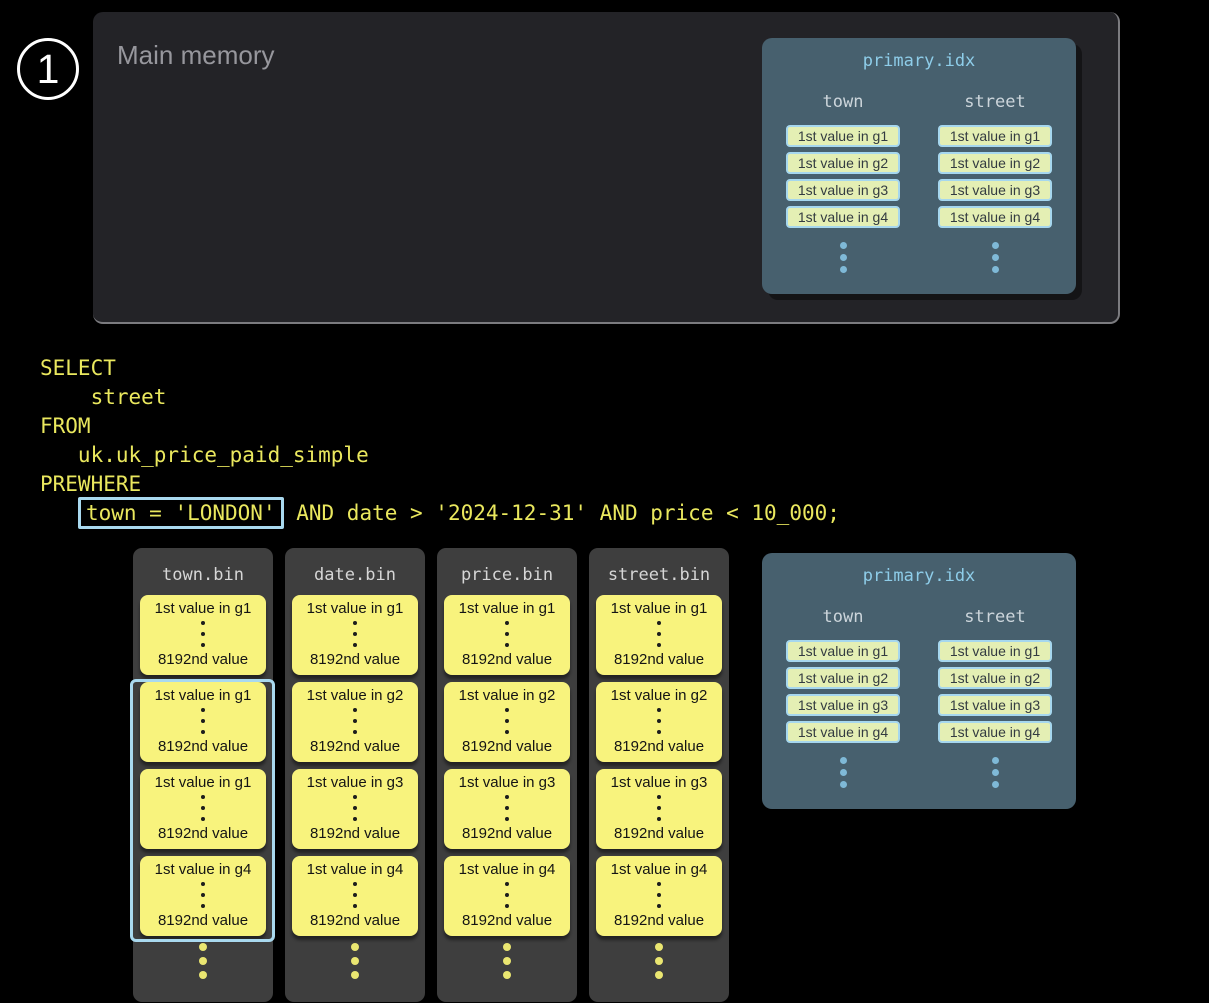 The width and height of the screenshot is (1209, 1003). I want to click on index-column-header: street, so click(995, 617).